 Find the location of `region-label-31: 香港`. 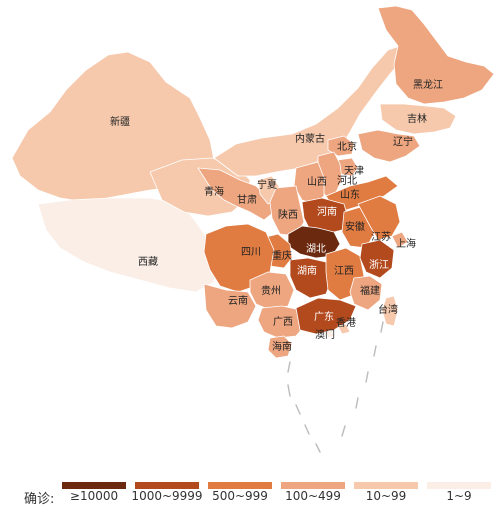

region-label-31: 香港 is located at coordinates (346, 323).